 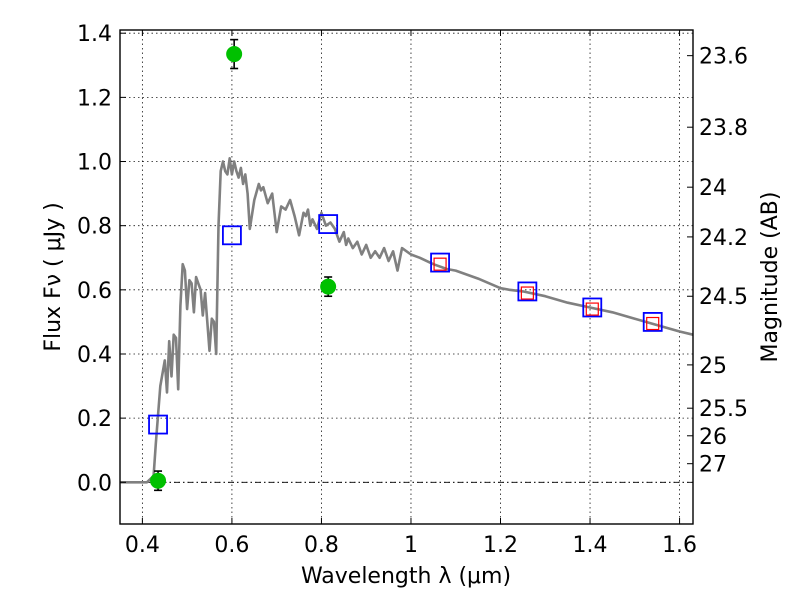 What do you see at coordinates (723, 297) in the screenshot?
I see `right-tick-label: 24.5` at bounding box center [723, 297].